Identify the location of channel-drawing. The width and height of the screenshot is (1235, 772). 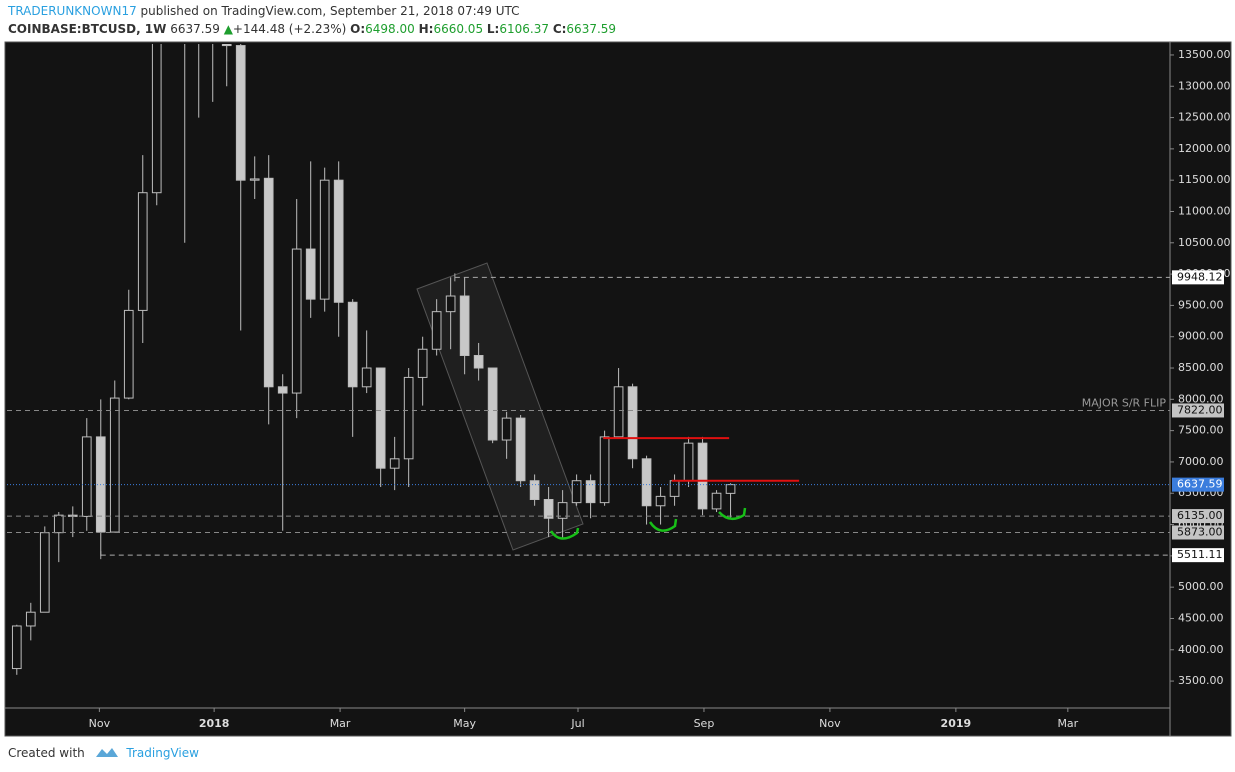
(500, 406).